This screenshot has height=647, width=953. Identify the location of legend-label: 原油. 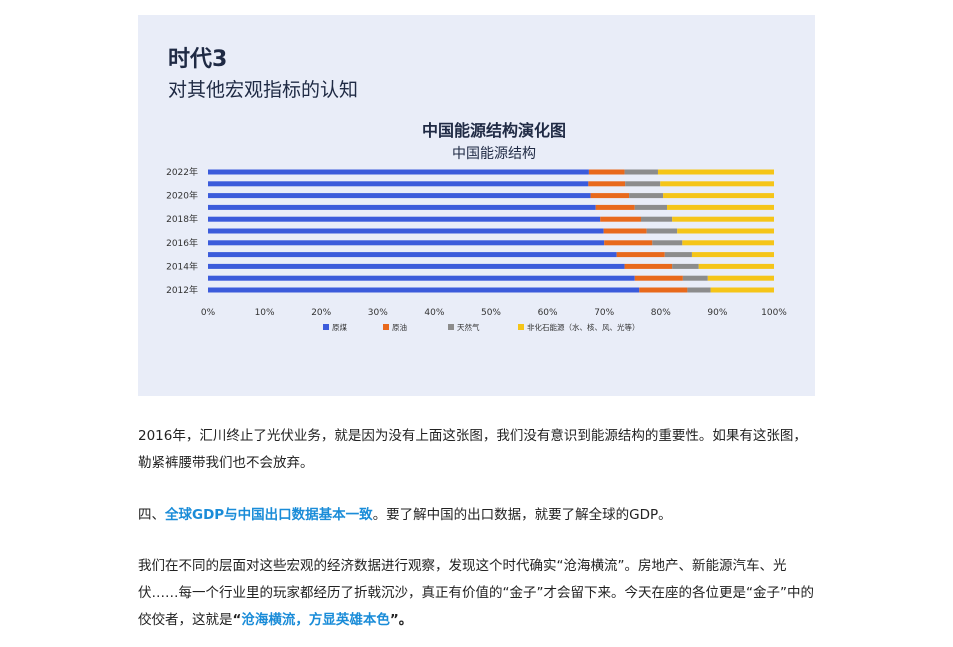
(399, 327).